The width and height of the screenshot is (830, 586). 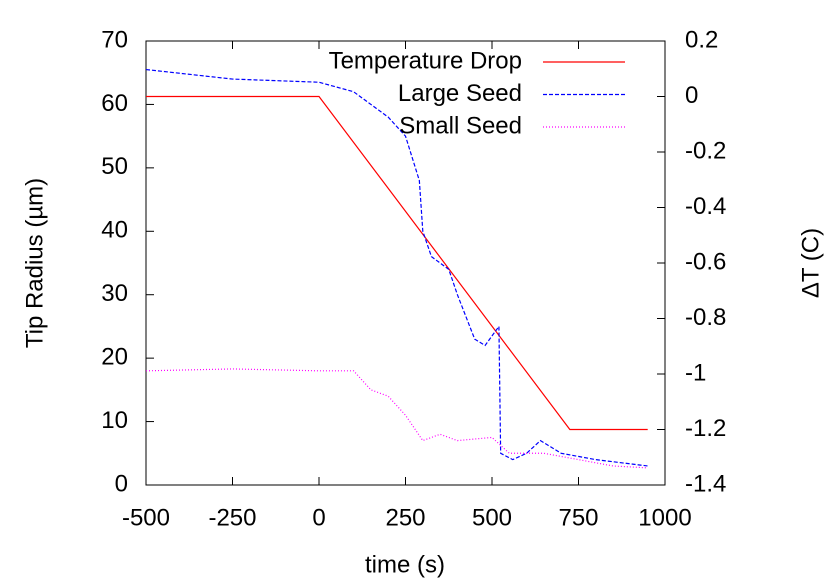 I want to click on x-tick-label: -250, so click(x=232, y=517).